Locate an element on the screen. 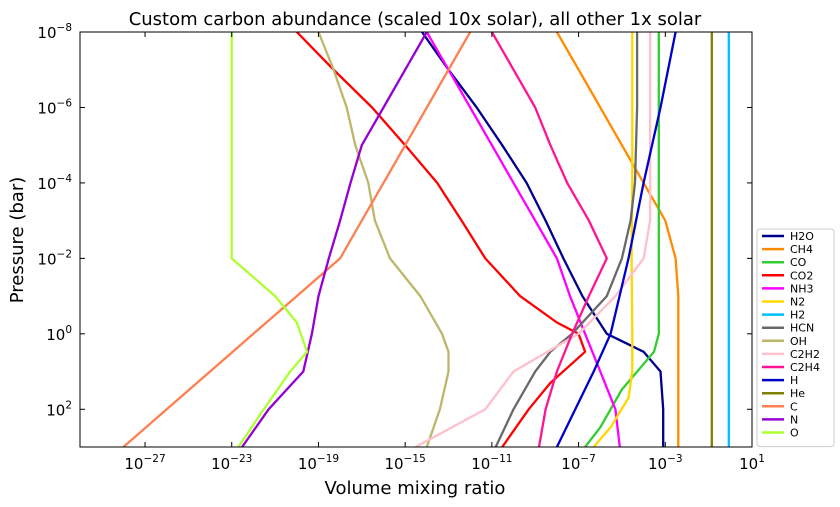 This screenshot has width=840, height=507. legend-entry-n2: N2 is located at coordinates (797, 302).